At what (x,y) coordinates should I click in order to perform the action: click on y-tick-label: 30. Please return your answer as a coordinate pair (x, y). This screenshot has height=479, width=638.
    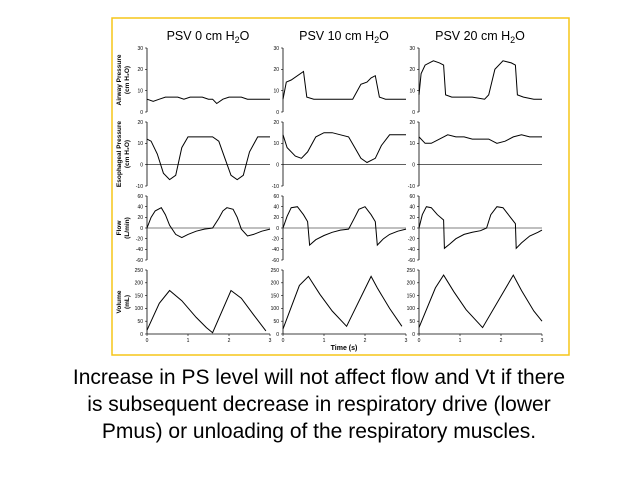
    Looking at the image, I should click on (140, 49).